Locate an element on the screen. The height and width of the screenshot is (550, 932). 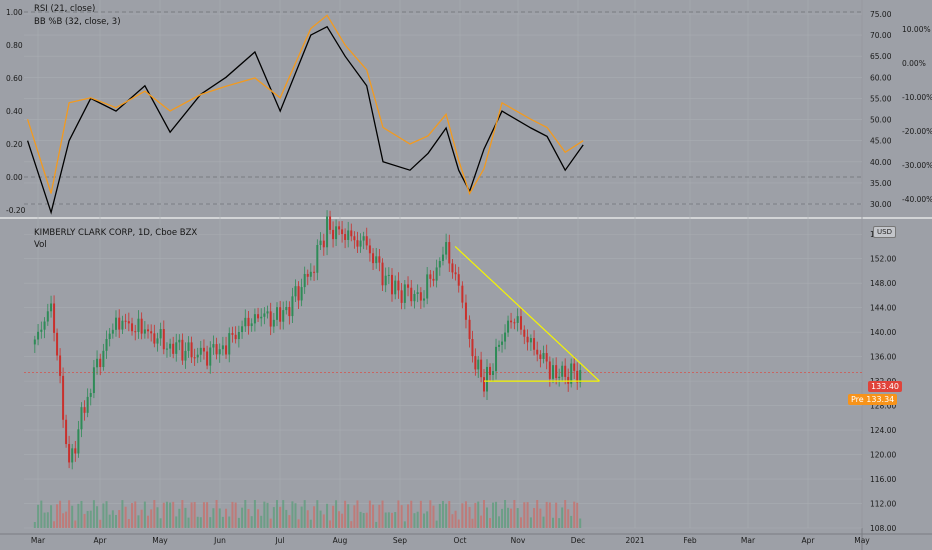
time-tick-label: Aug is located at coordinates (340, 540).